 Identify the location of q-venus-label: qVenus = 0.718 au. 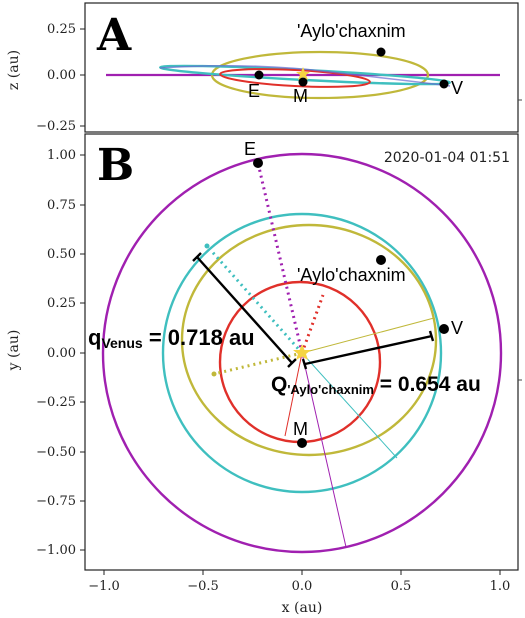
(171, 338).